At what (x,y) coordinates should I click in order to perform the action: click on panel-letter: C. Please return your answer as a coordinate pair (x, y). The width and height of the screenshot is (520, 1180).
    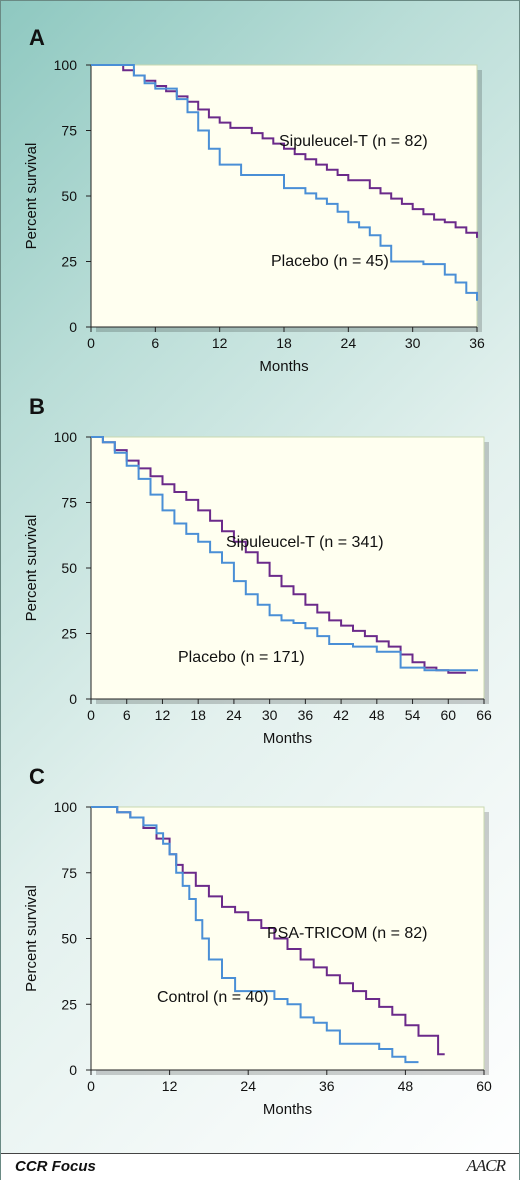
    Looking at the image, I should click on (37, 776).